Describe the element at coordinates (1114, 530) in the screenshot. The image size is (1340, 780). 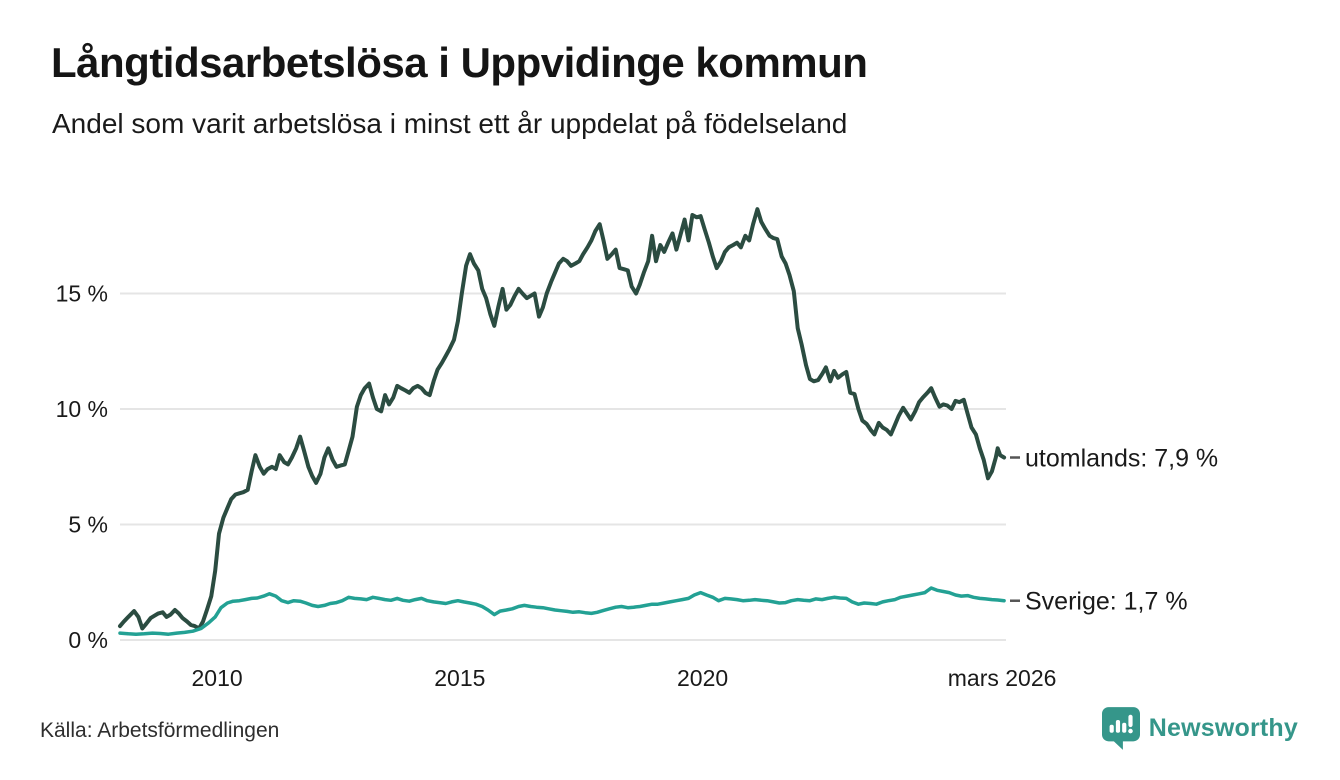
I see `end-label-annotations-layer: utomlands: 7,9 % Sverige: 1,7 %` at that location.